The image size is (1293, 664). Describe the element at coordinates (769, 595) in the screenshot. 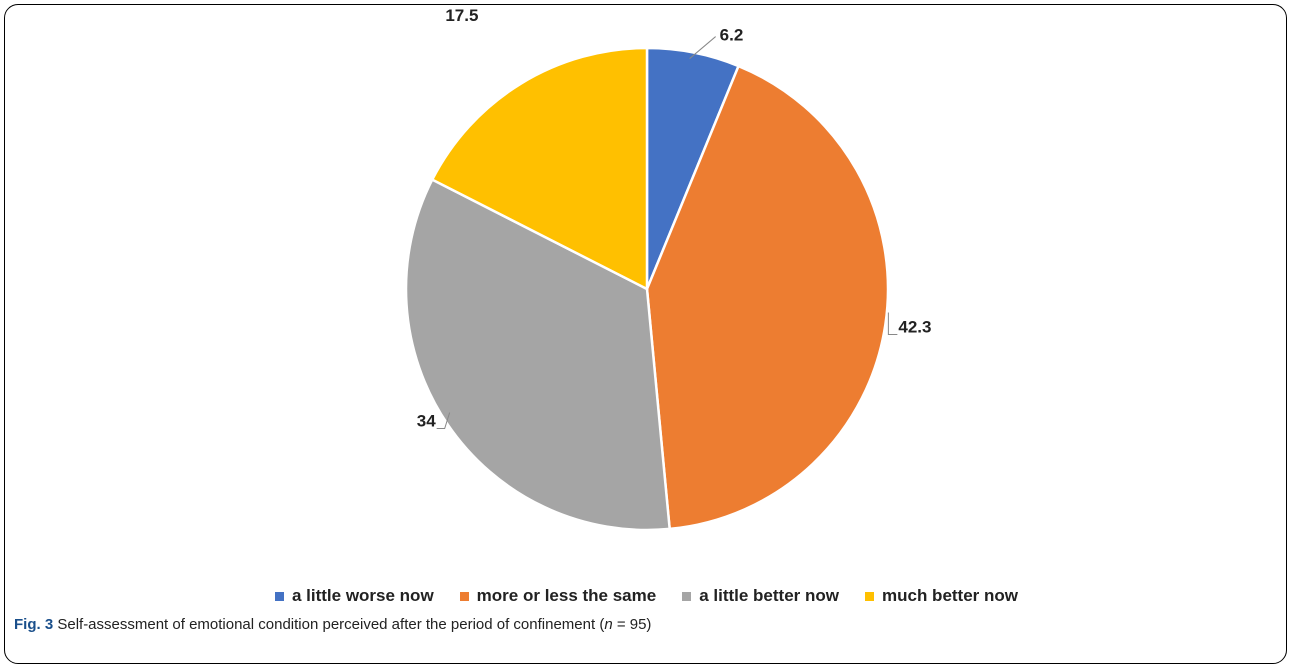

I see `legend-label-a-little-better: a little better now` at that location.